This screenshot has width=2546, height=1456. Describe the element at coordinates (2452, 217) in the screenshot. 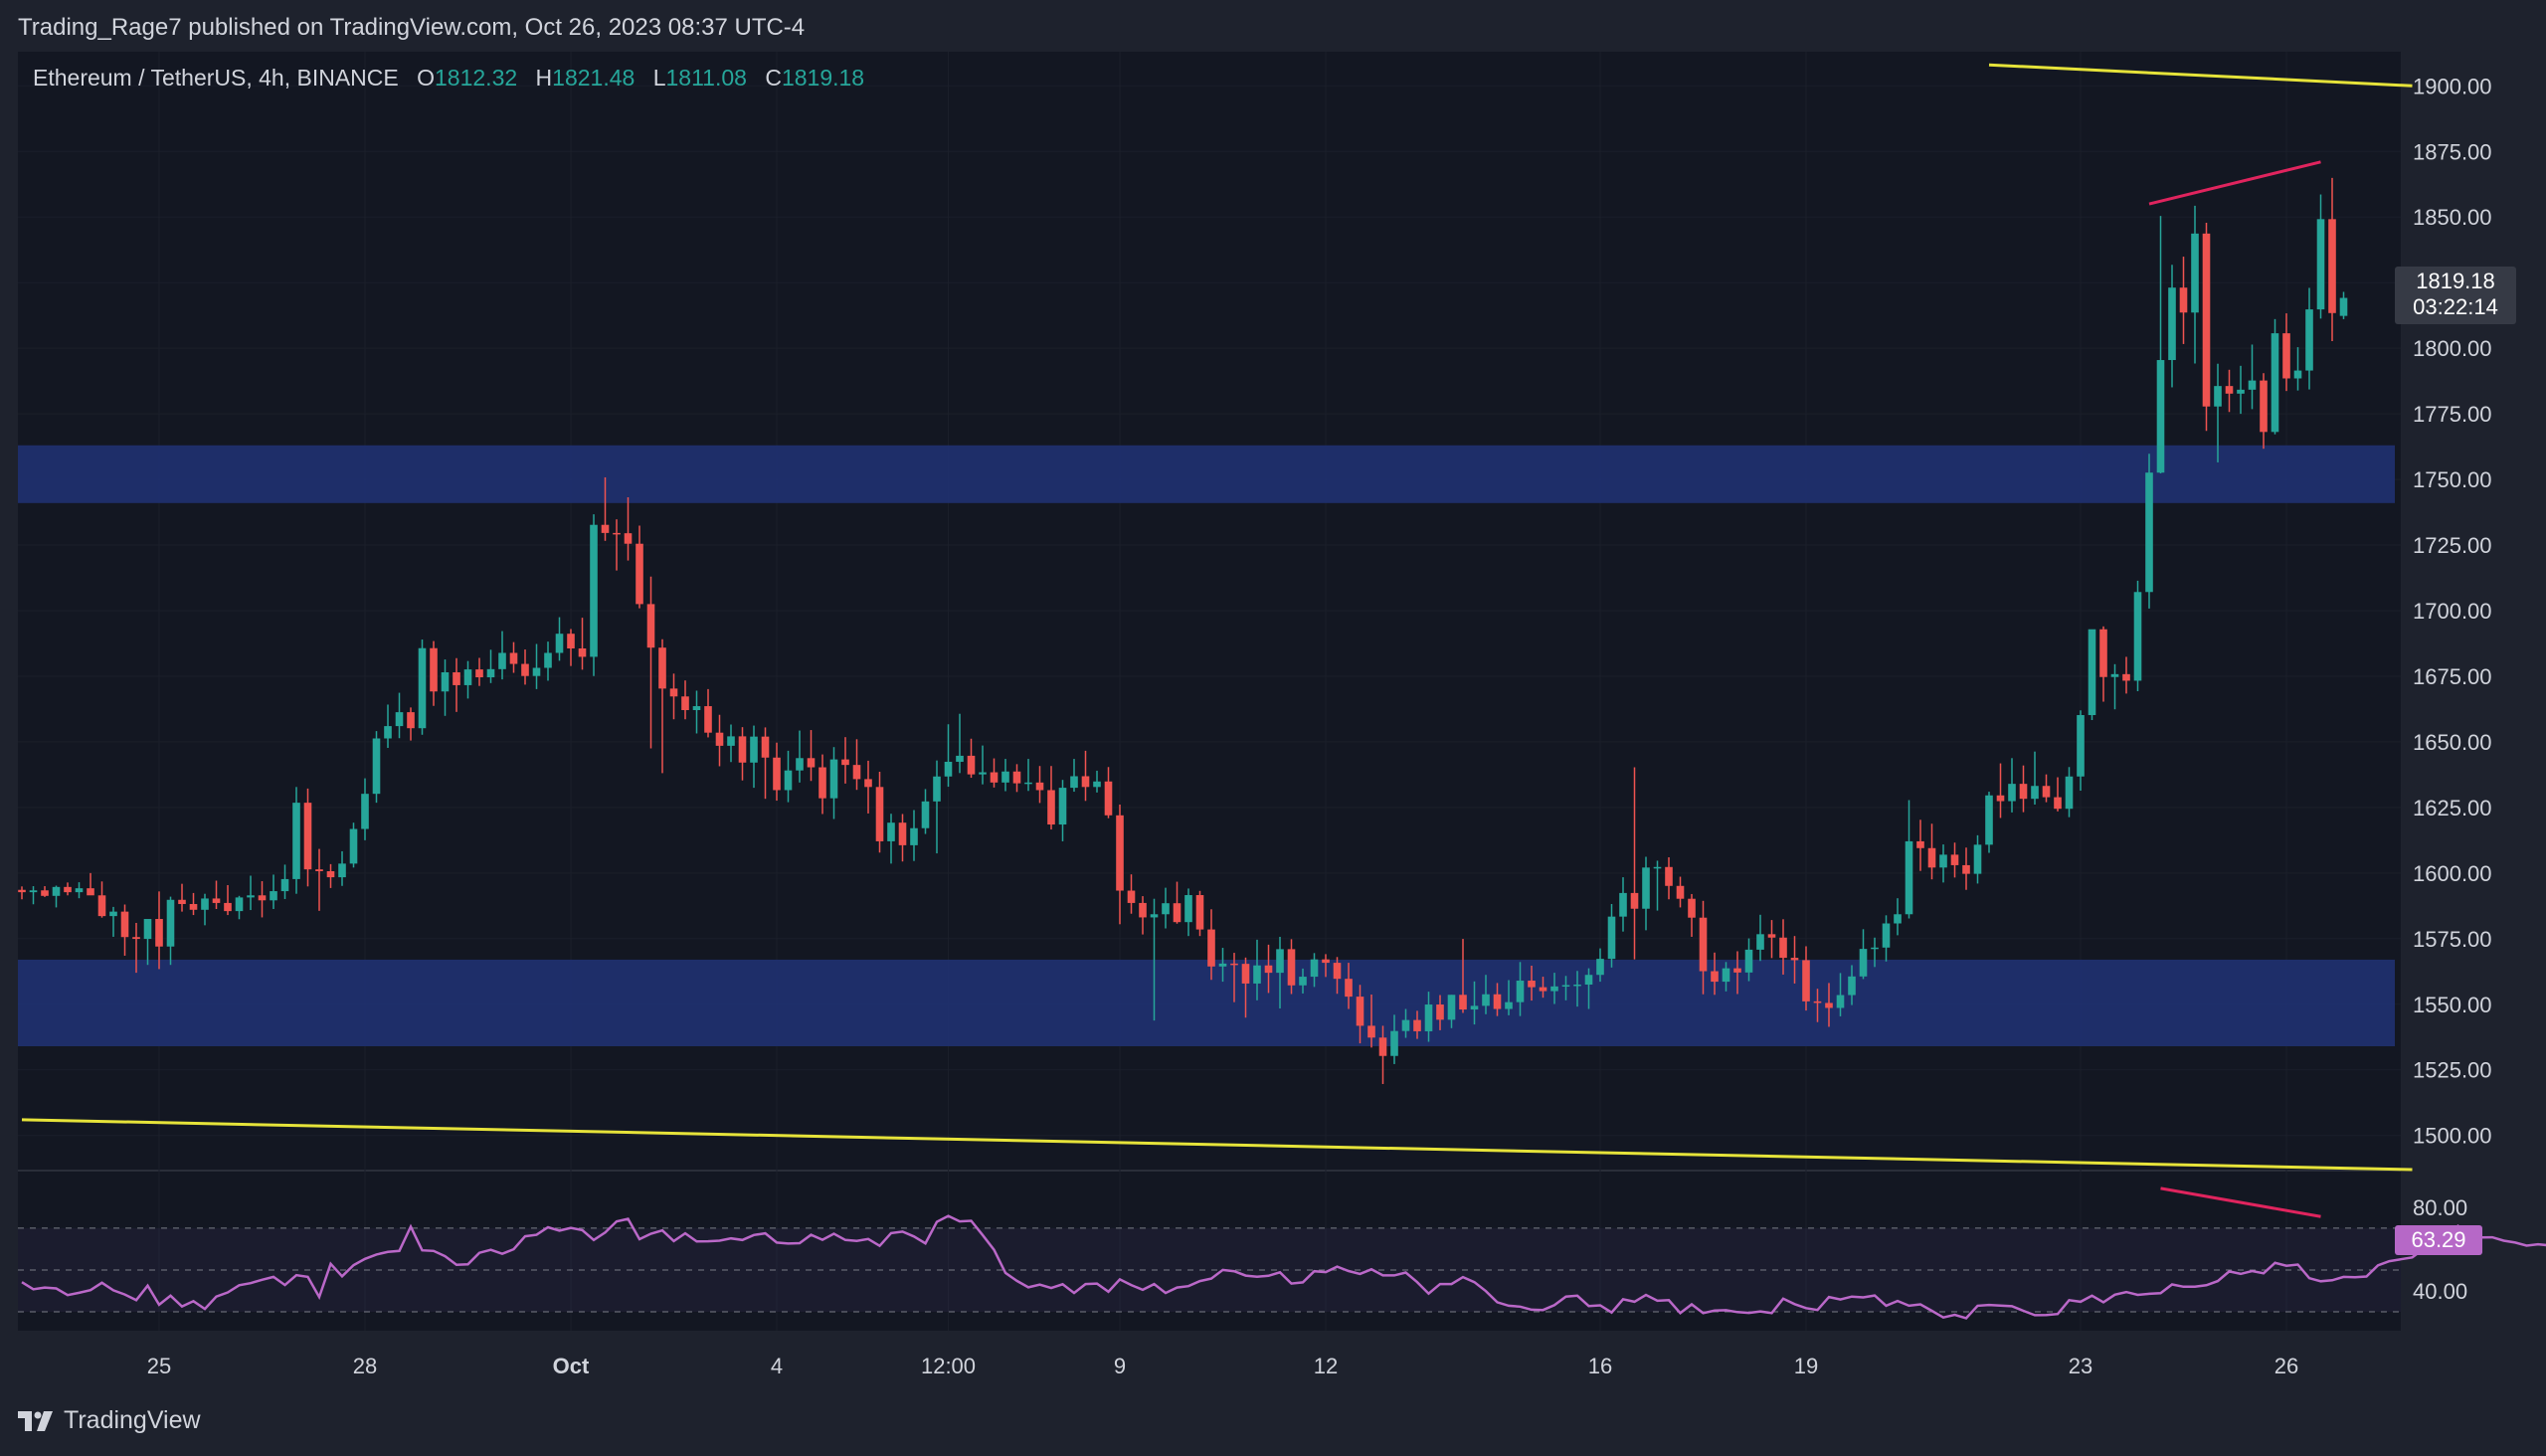

I see `price-tick-label: 1850.00` at that location.